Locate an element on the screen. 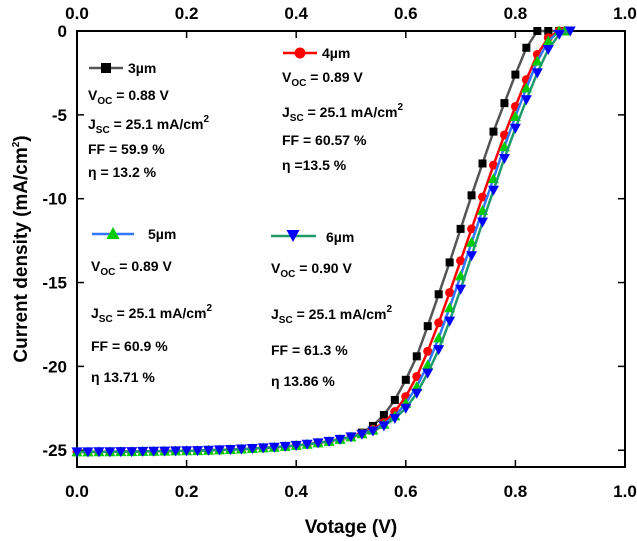  legend-item-6um: 6µm is located at coordinates (312, 237).